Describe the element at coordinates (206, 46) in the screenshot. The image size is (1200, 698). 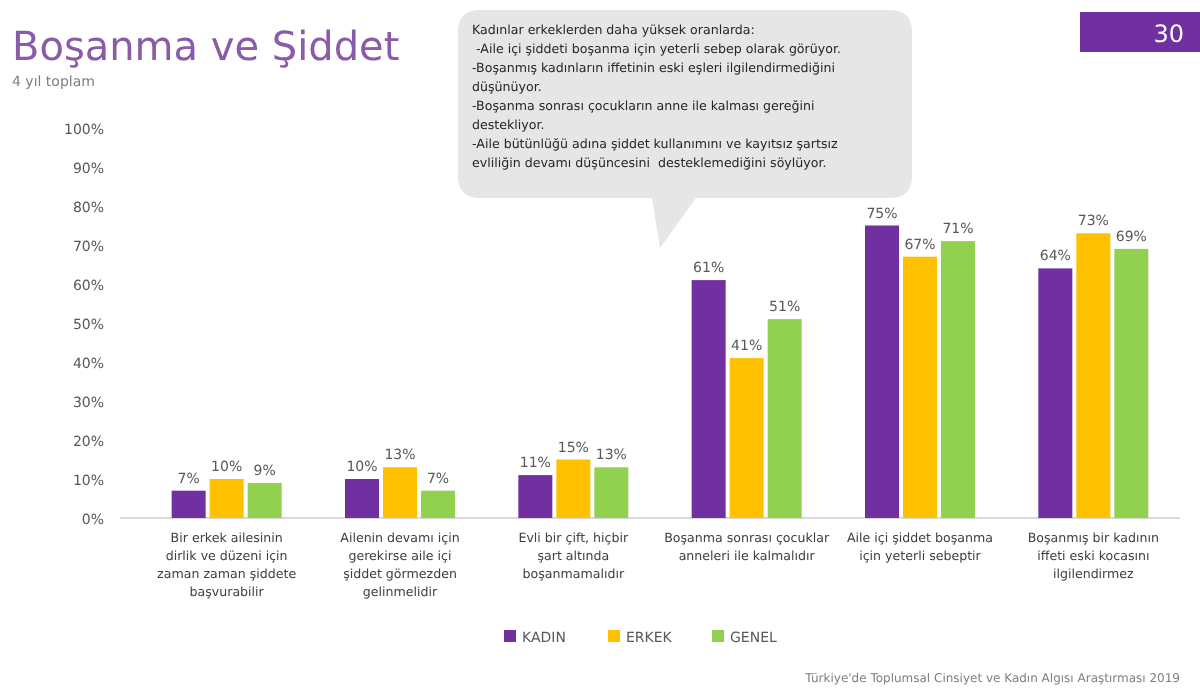
I see `chart-title: Boşanma ve Şiddet` at that location.